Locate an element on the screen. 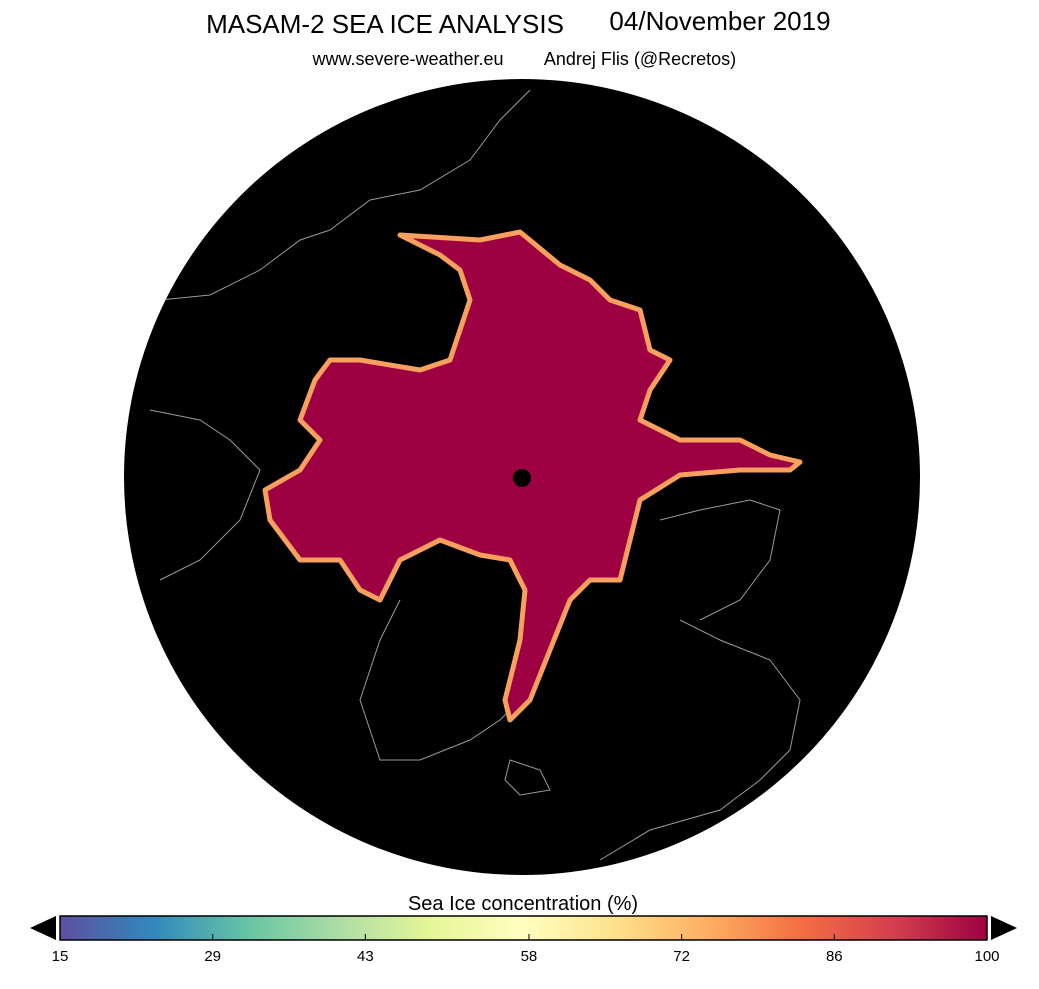  site: www.severe-weather.eu is located at coordinates (407, 59).